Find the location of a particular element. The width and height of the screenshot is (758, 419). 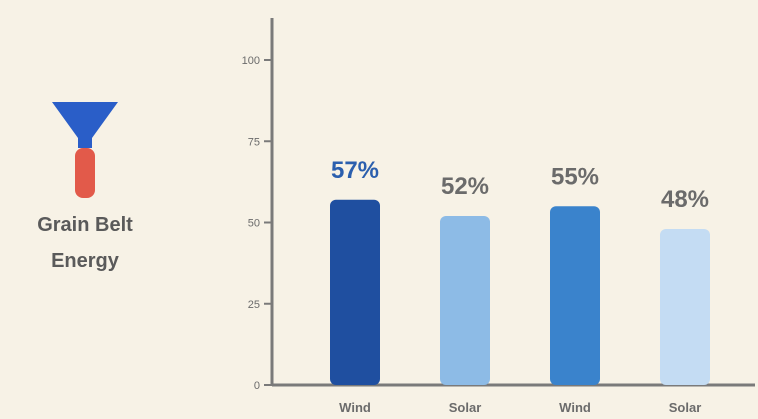

data-label-1: 52% is located at coordinates (465, 186).